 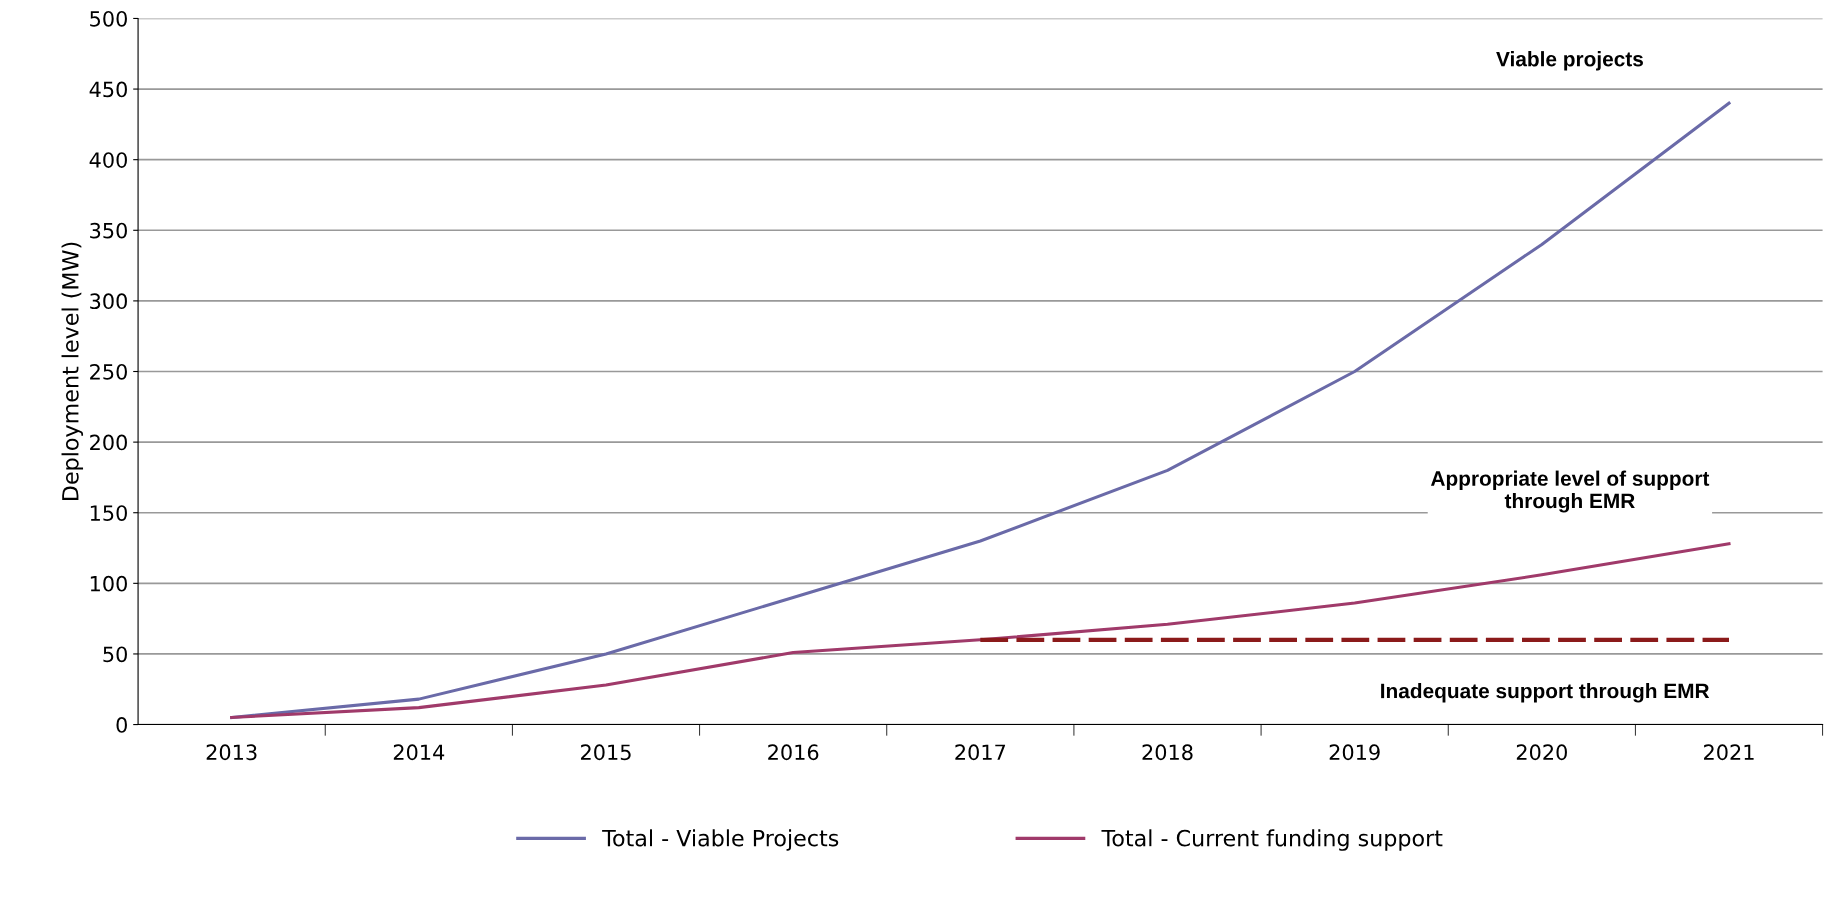 What do you see at coordinates (1545, 693) in the screenshot?
I see `annotation: Inadequate support through EMR` at bounding box center [1545, 693].